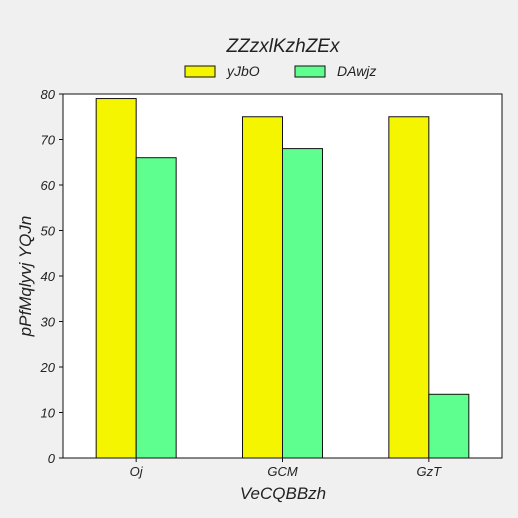  I want to click on legend-swatch-dawjz, so click(310, 71).